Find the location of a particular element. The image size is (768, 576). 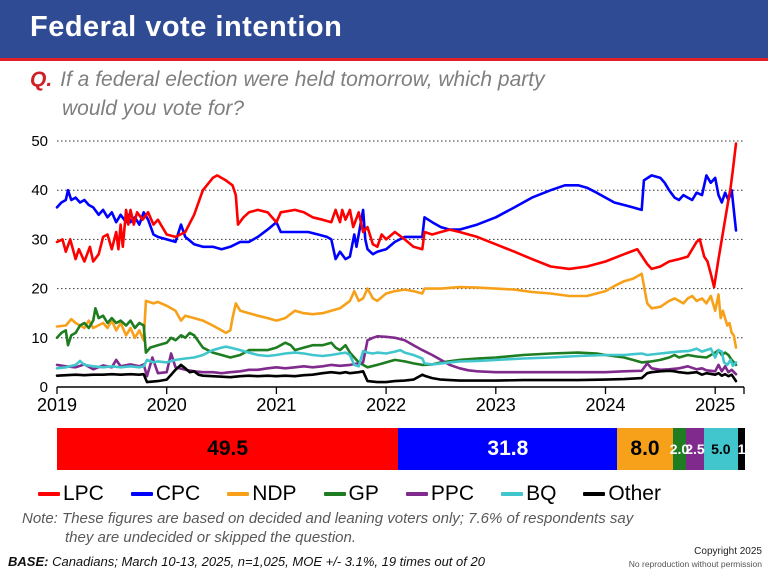

series-line-other is located at coordinates (396, 373).